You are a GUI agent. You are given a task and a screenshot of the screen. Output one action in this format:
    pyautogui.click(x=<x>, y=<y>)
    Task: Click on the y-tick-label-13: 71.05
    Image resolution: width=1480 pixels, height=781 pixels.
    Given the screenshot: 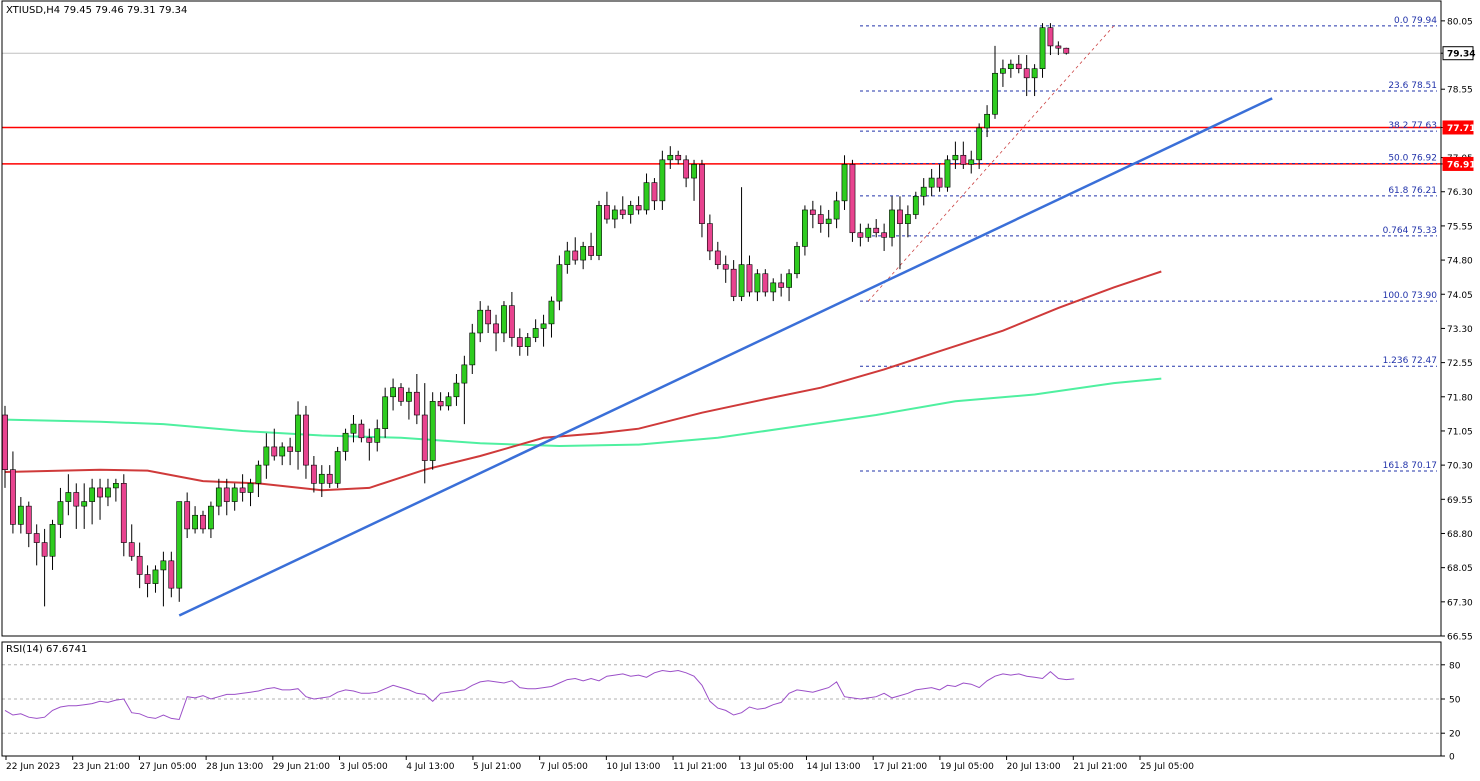 What is the action you would take?
    pyautogui.click(x=1460, y=432)
    